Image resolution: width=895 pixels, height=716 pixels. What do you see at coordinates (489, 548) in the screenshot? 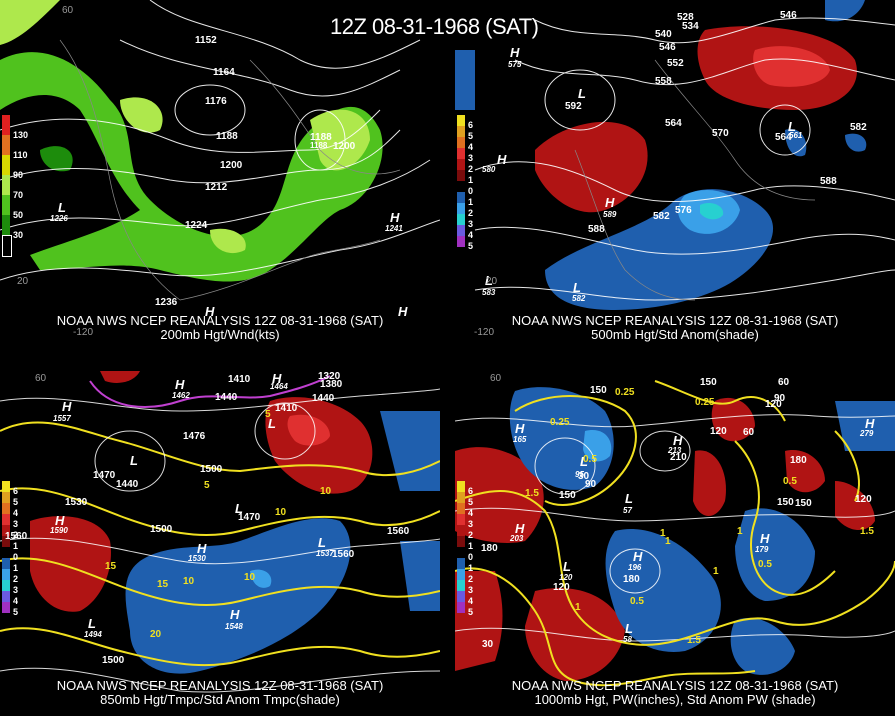
I see `contour-label: 180` at bounding box center [489, 548].